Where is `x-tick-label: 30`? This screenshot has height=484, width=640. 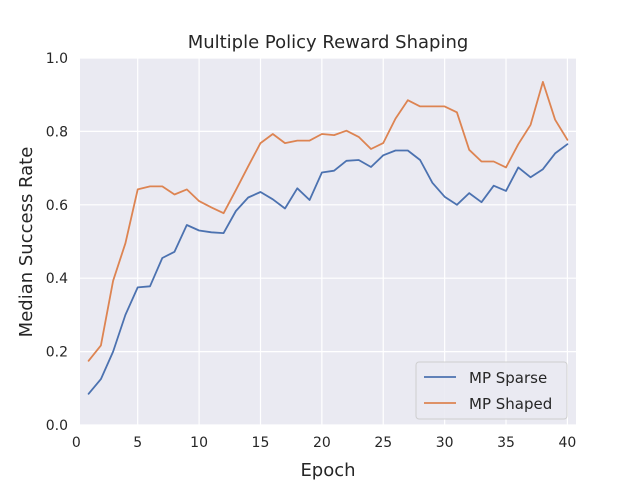
x-tick-label: 30 is located at coordinates (445, 443).